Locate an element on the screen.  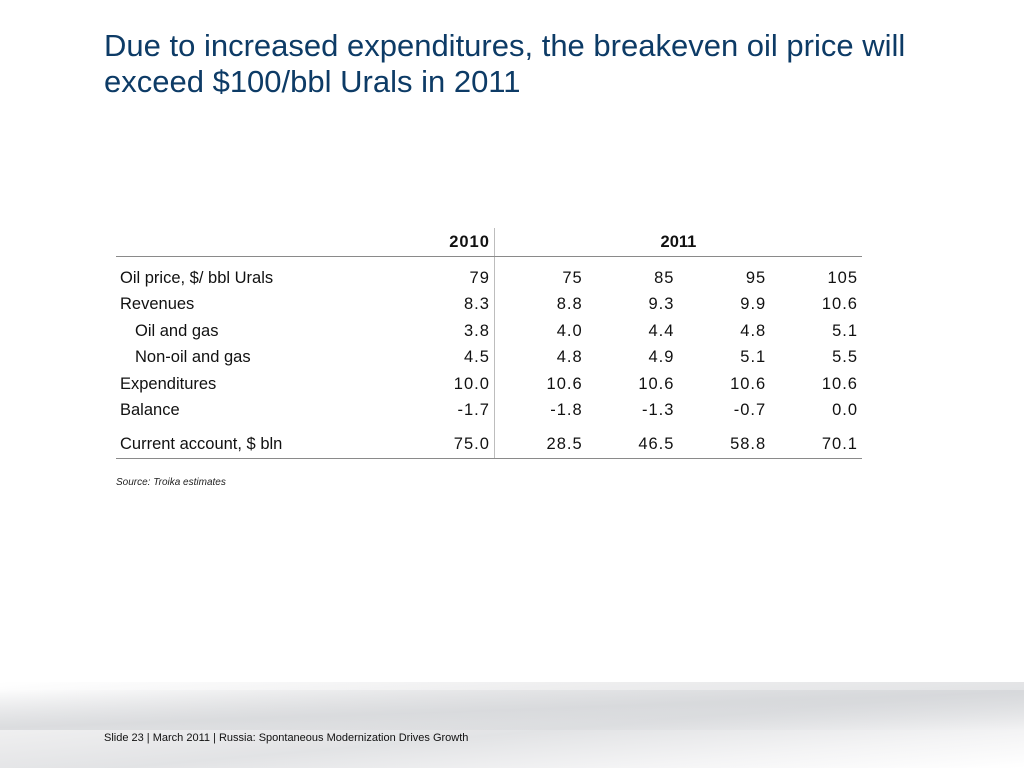
table-cell: 4.4 is located at coordinates (661, 330).